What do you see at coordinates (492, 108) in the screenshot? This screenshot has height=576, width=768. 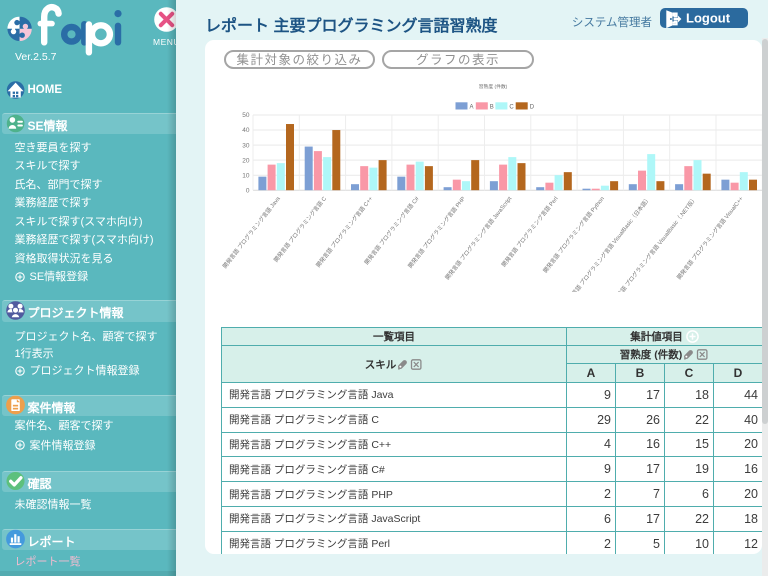 I see `svg-text: B` at bounding box center [492, 108].